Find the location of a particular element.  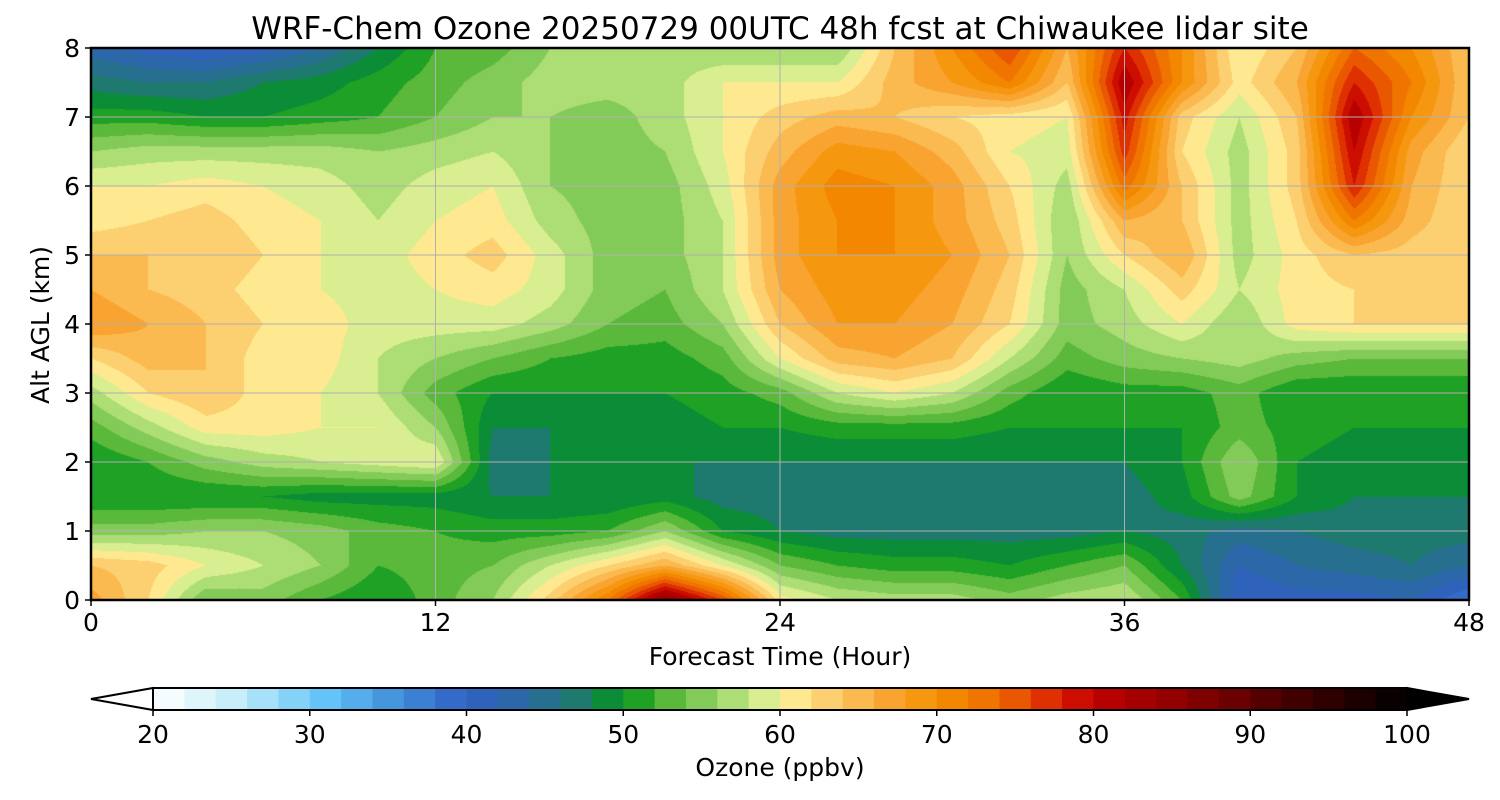

colorbar-tick-label: 100 is located at coordinates (1407, 734).